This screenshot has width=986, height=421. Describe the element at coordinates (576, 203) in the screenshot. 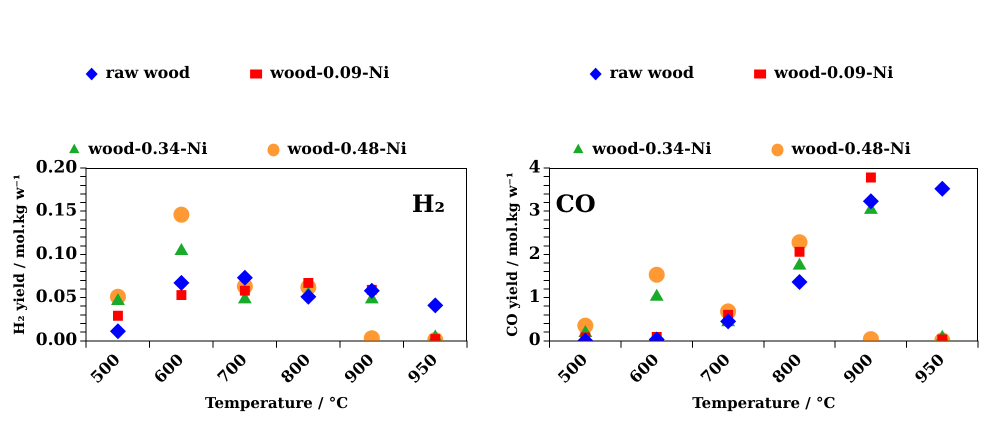

I see `annotation: CO` at that location.